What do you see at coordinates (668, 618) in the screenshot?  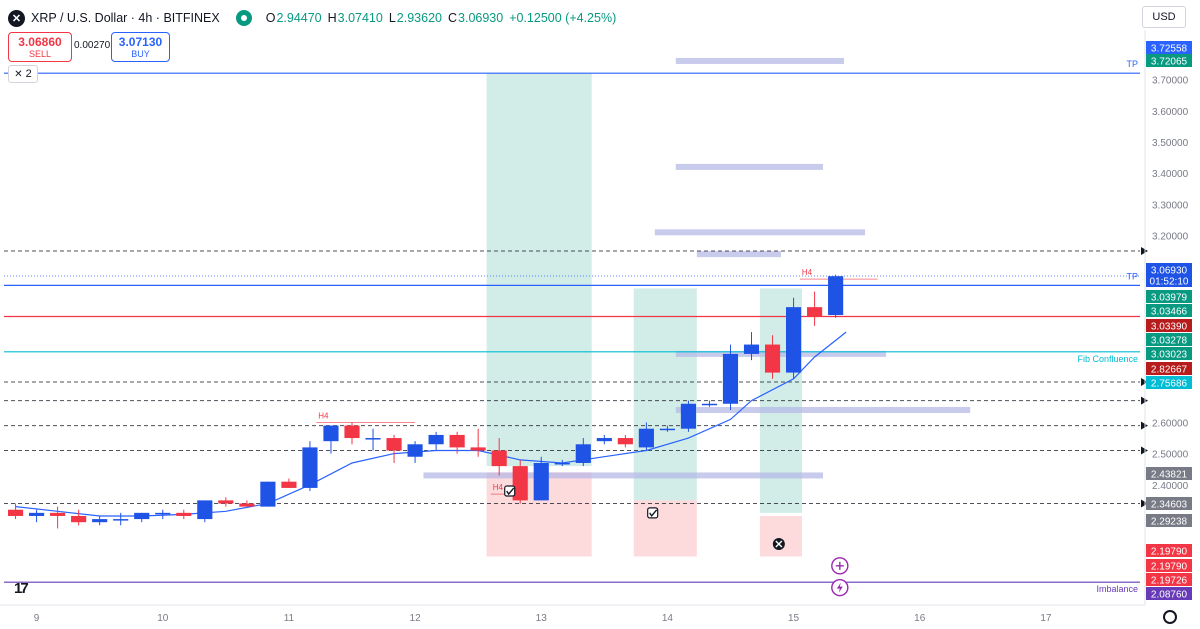 I see `x-tick-label: 14` at bounding box center [668, 618].